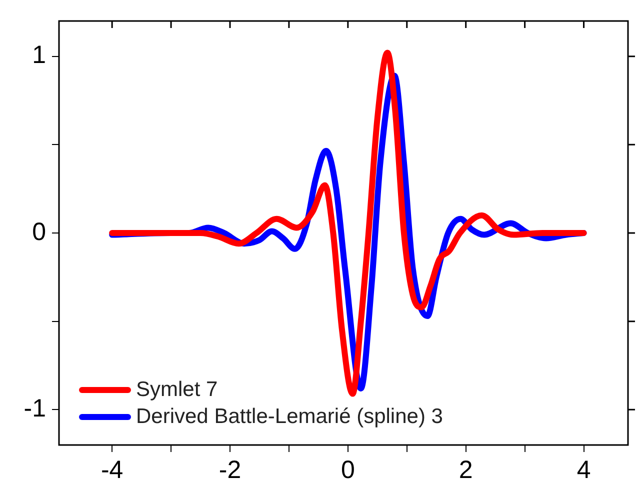  What do you see at coordinates (39, 232) in the screenshot?
I see `y-tick-label: 0` at bounding box center [39, 232].